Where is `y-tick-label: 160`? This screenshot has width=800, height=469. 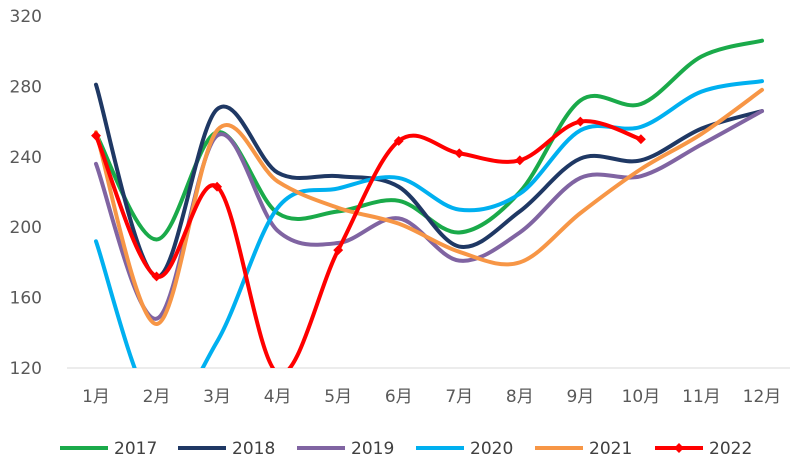 y-tick-label: 160 is located at coordinates (26, 299).